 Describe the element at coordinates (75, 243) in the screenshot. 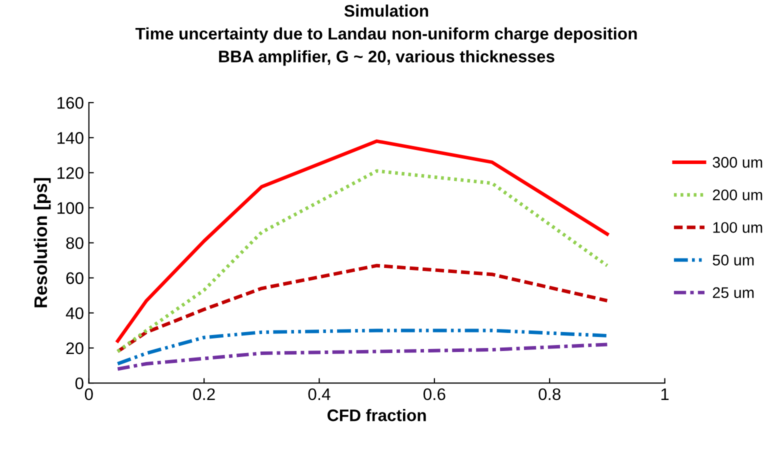

I see `y-tick-label: 80` at that location.